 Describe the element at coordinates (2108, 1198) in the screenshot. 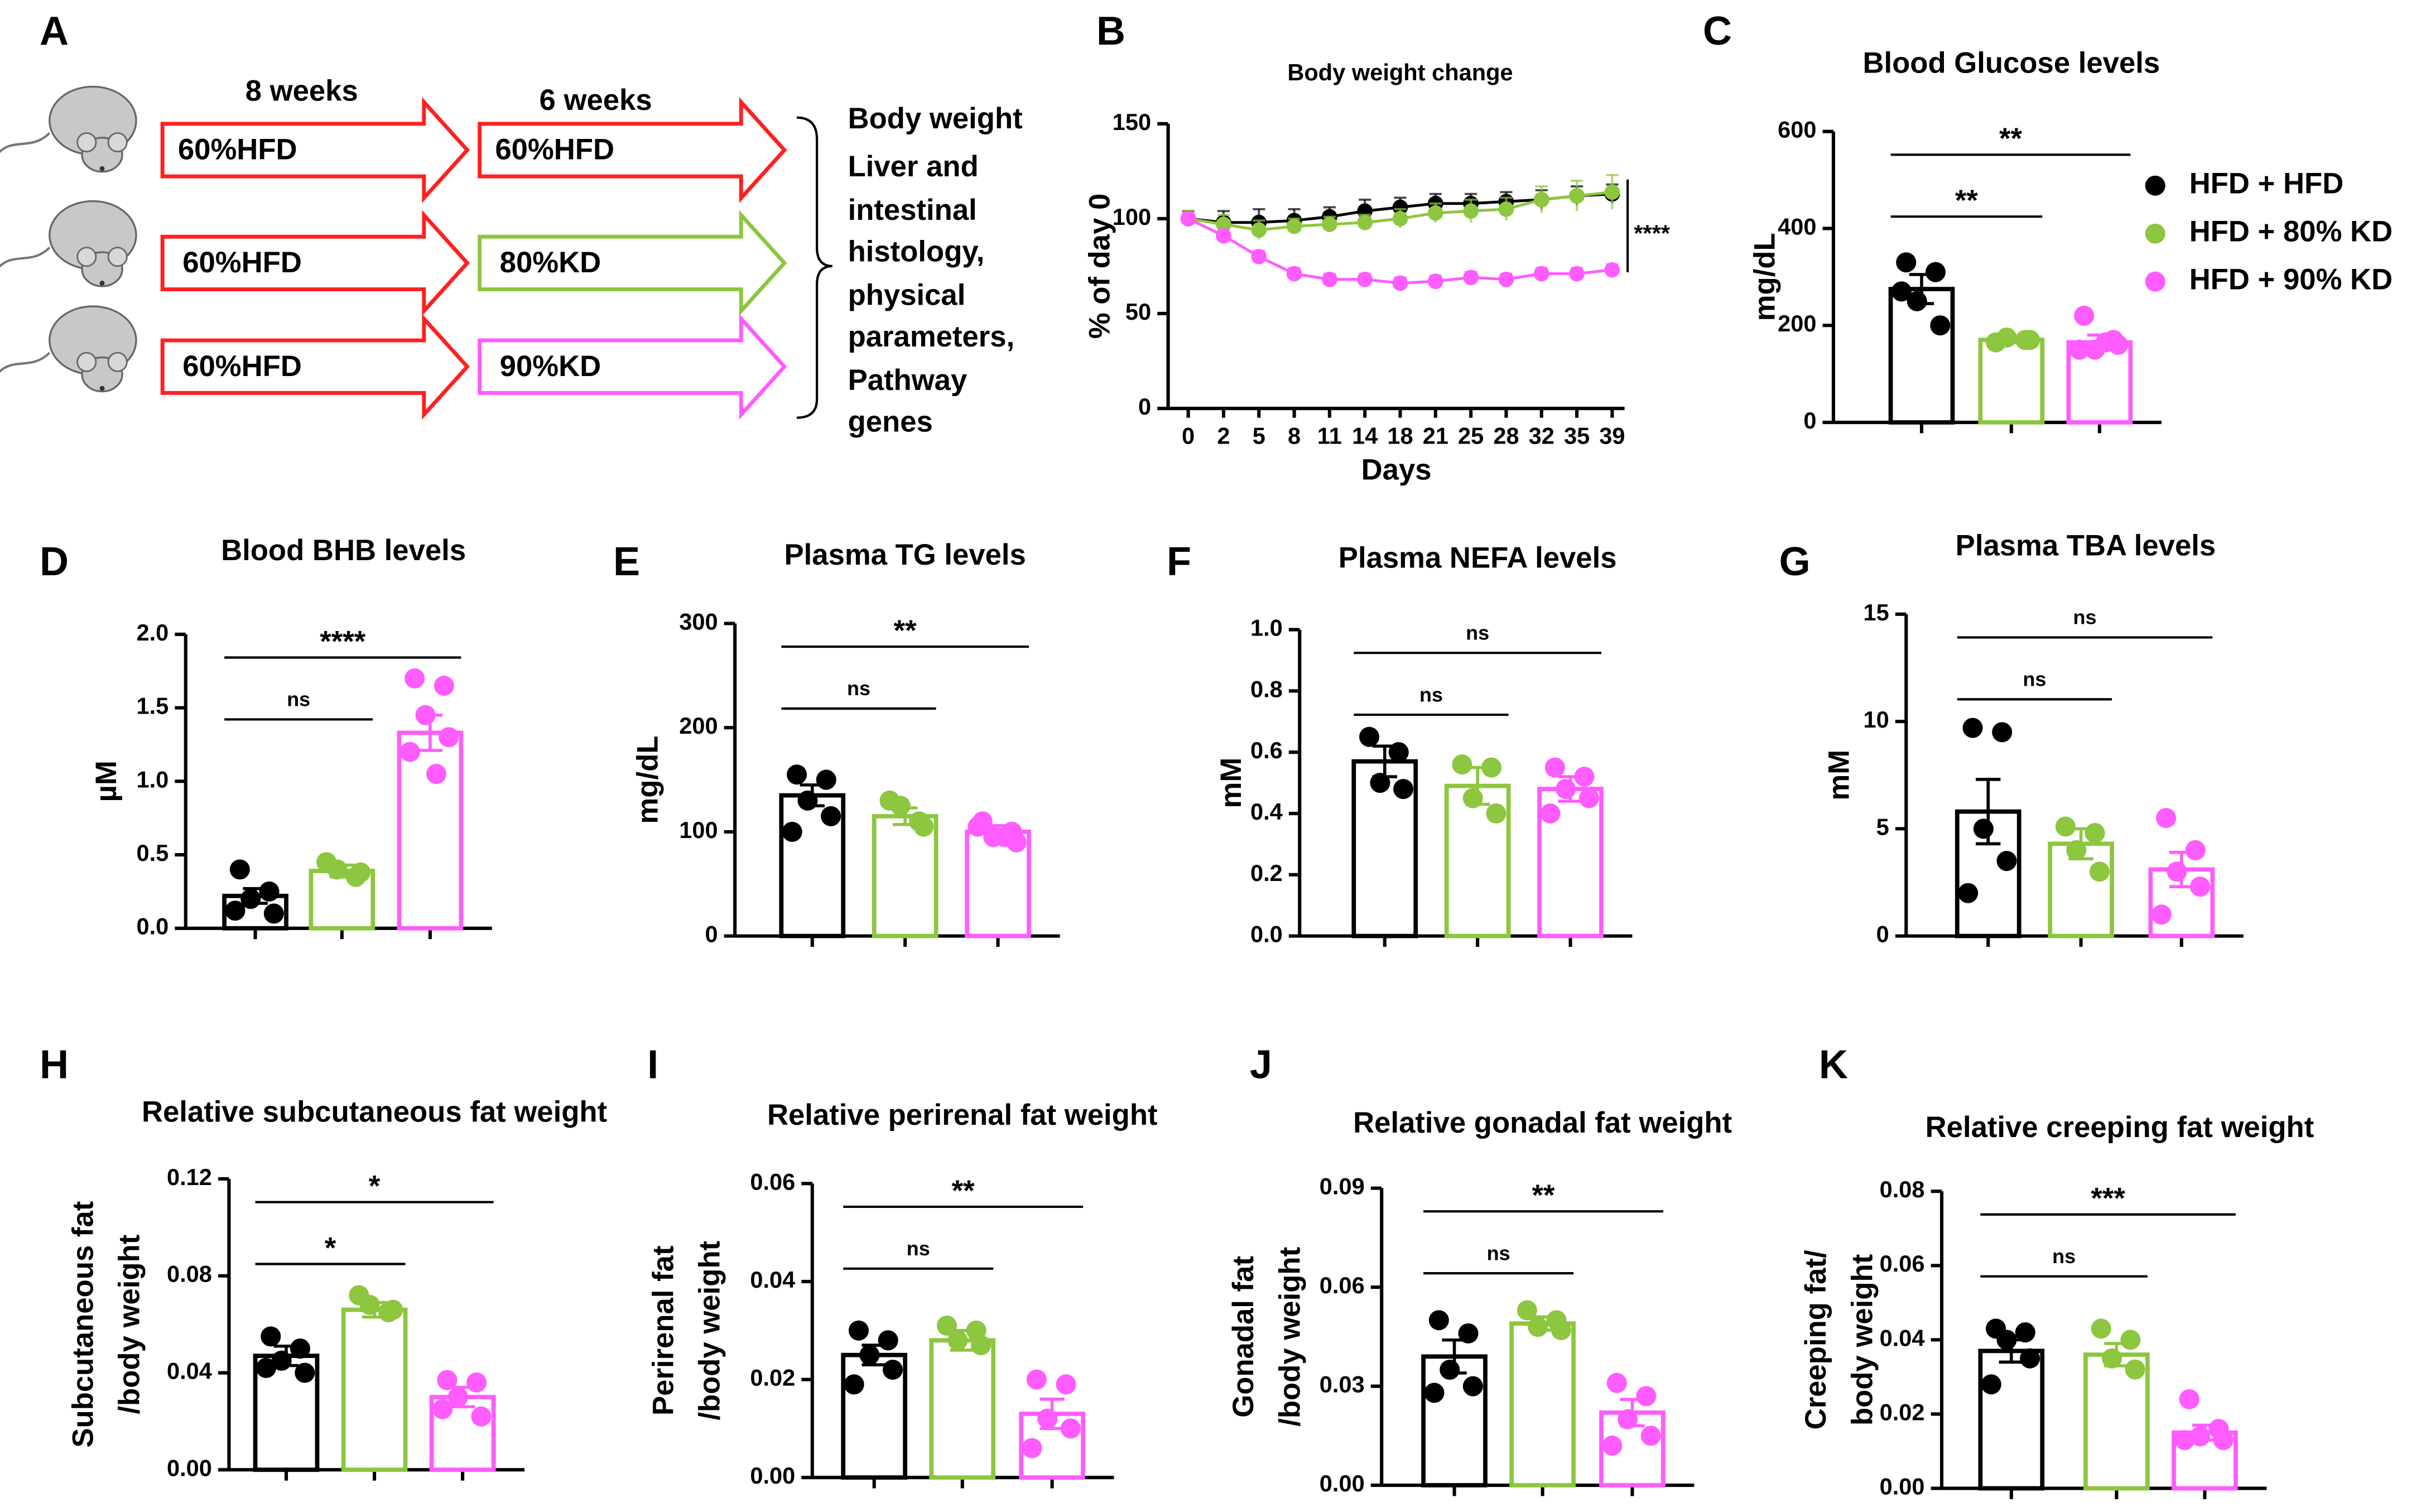

I see `significance-label: ***` at that location.